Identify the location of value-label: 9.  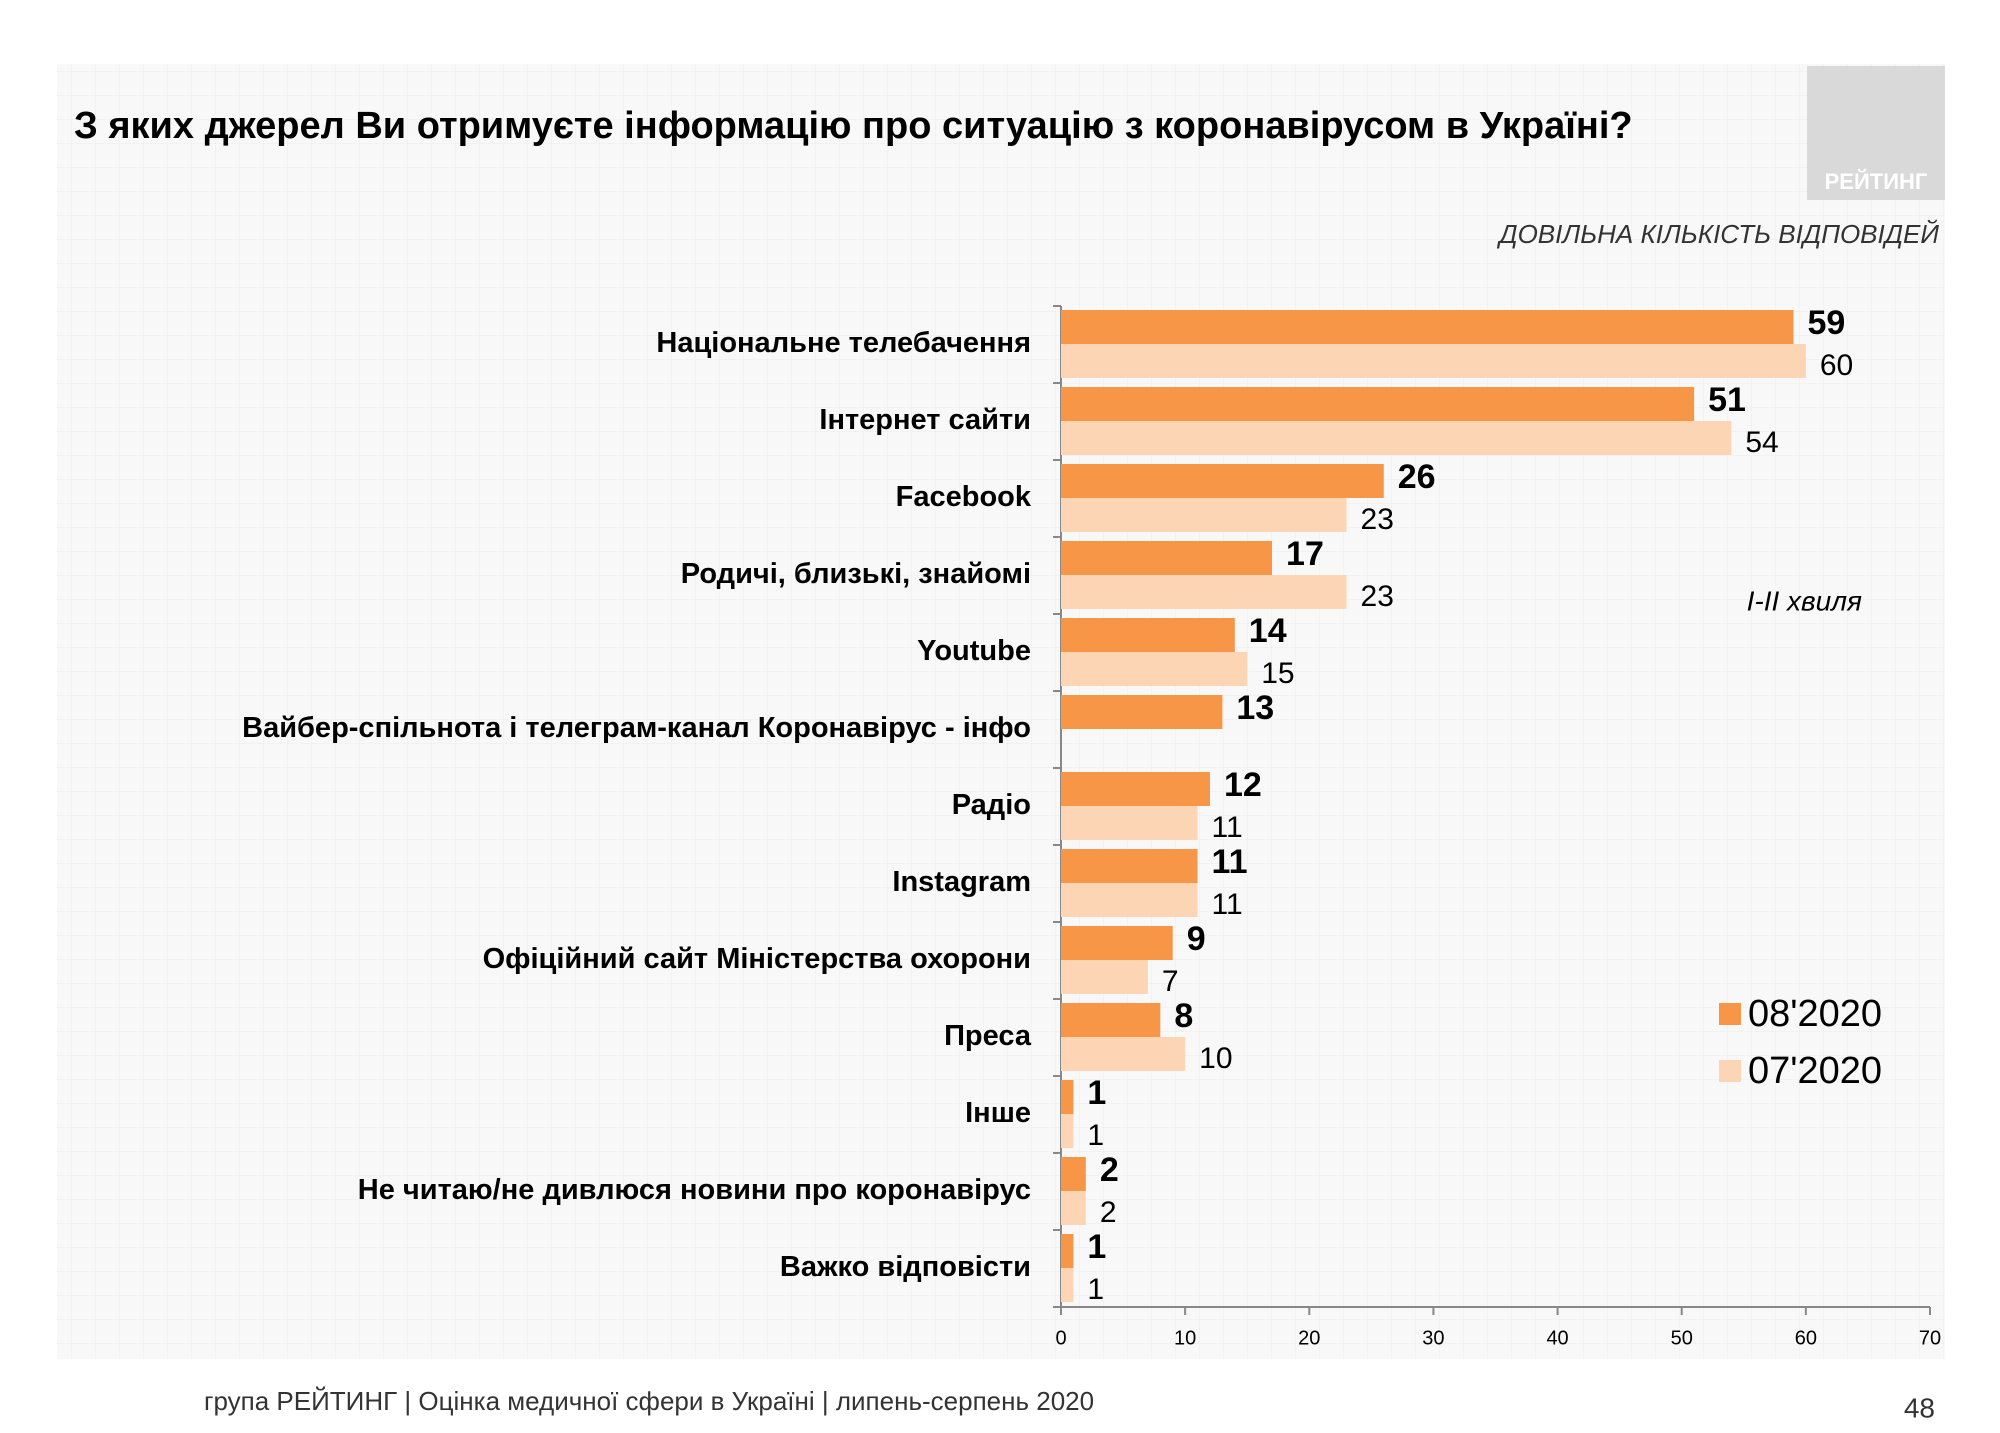
(1196, 939).